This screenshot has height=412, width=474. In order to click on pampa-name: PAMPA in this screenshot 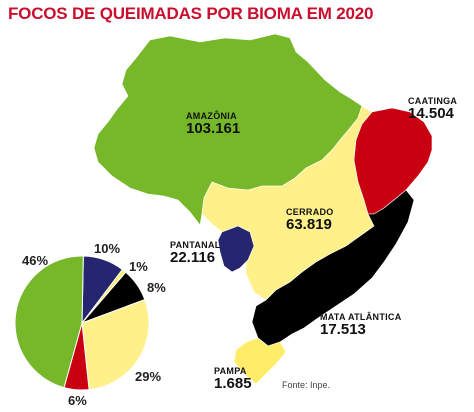, I will do `click(230, 371)`.